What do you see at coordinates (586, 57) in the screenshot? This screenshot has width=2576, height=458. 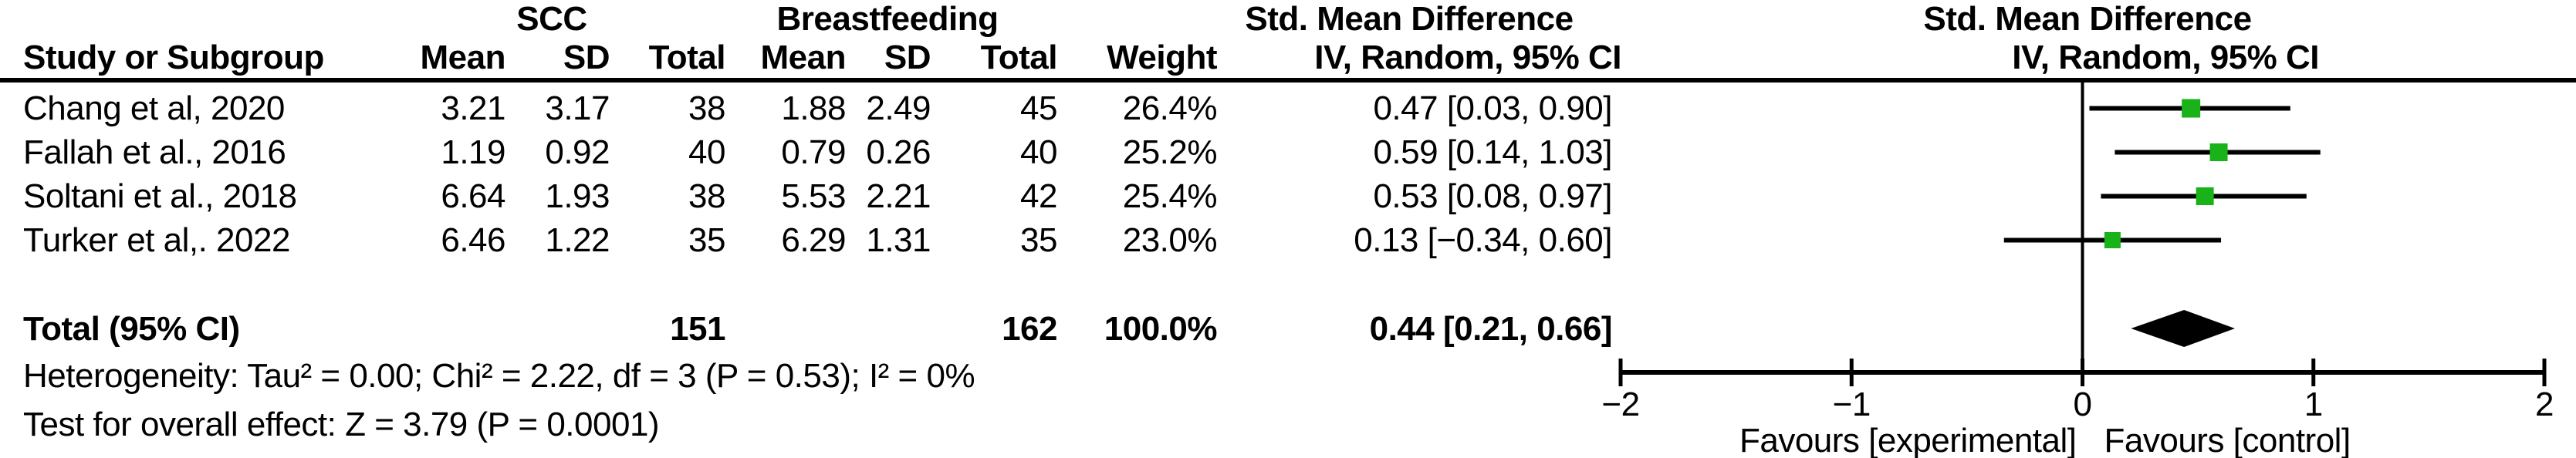 I see `col-sd-scc: SD` at bounding box center [586, 57].